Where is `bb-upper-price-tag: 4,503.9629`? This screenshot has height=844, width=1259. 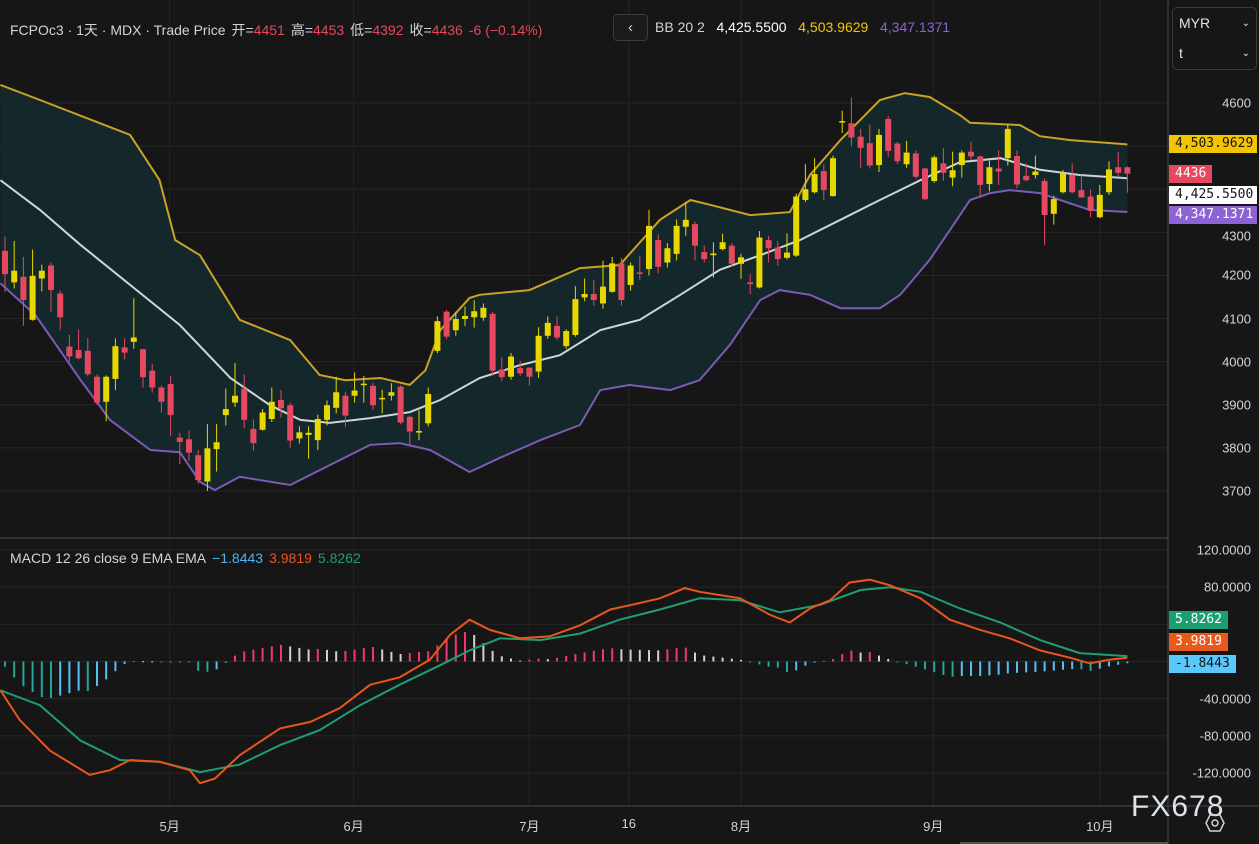
bb-upper-price-tag: 4,503.9629 is located at coordinates (1213, 144).